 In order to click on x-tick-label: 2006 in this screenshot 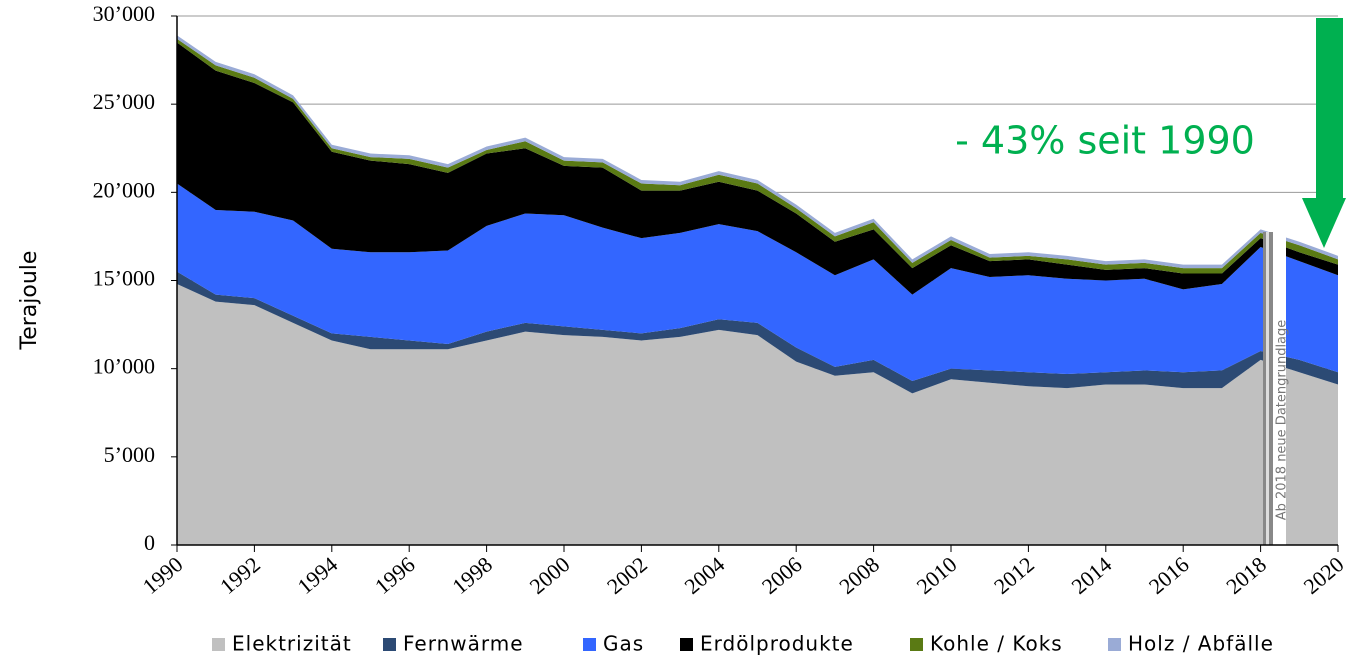, I will do `click(782, 575)`.